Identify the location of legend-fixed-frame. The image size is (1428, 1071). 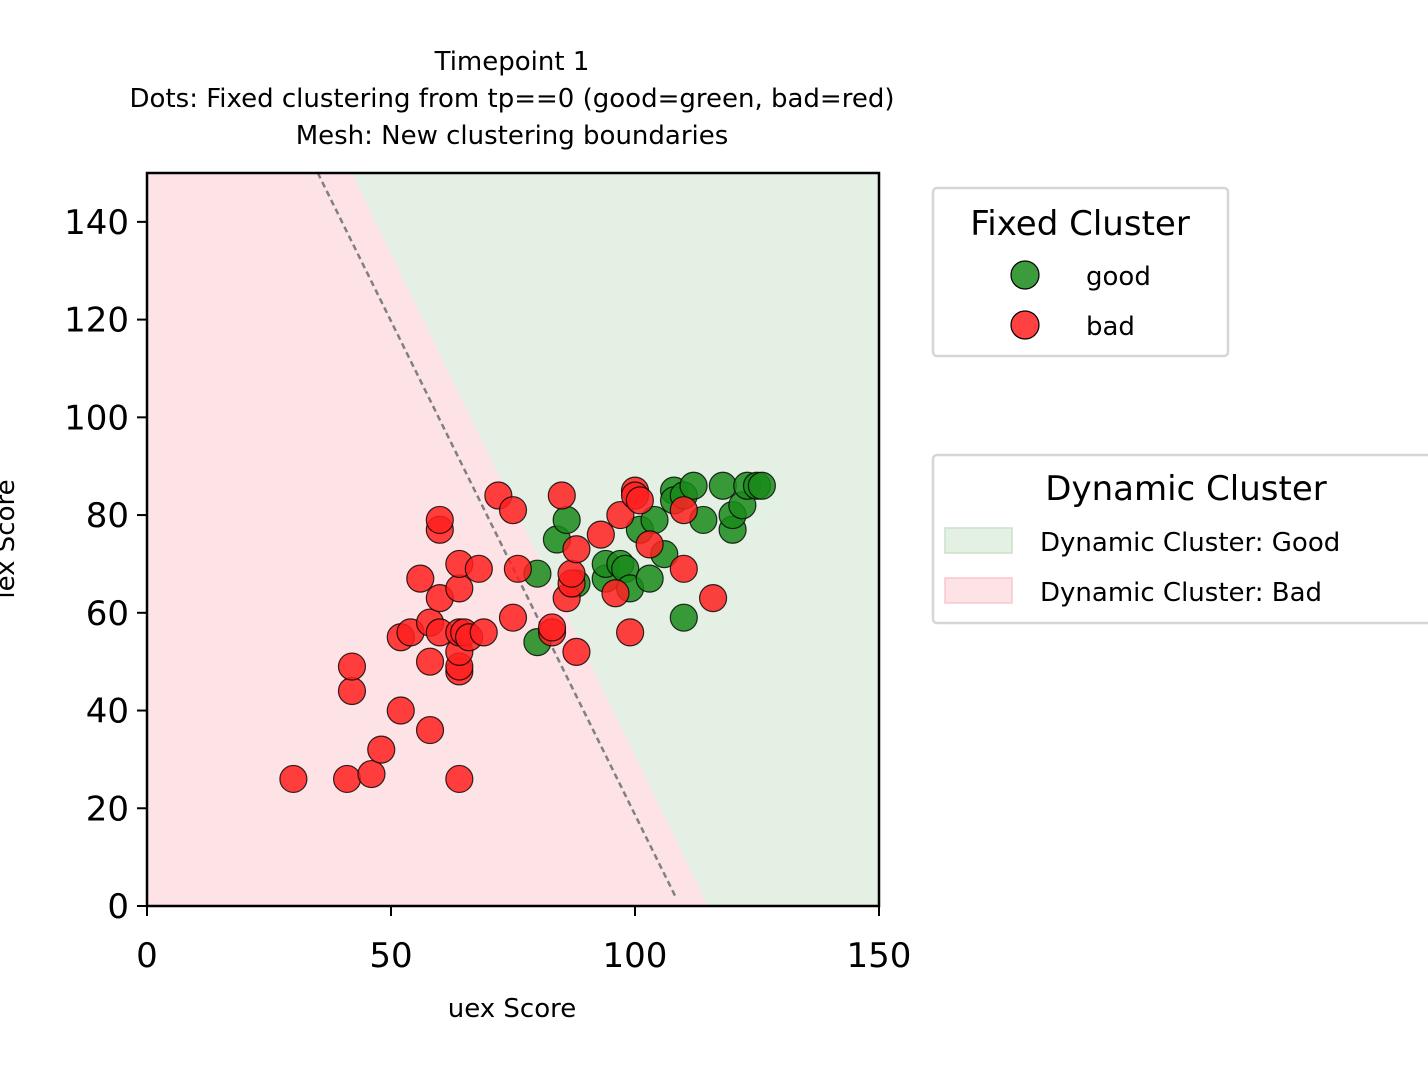
(1080, 272).